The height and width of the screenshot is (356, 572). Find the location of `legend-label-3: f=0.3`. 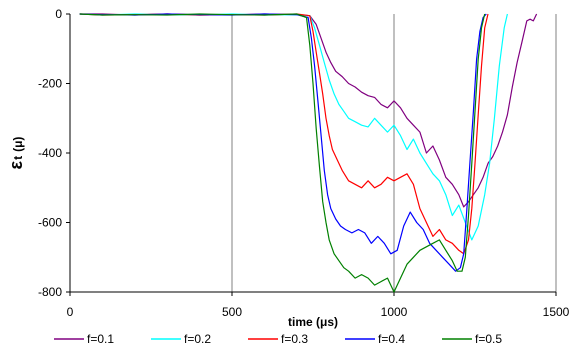

legend-label-3: f=0.3 is located at coordinates (294, 339).